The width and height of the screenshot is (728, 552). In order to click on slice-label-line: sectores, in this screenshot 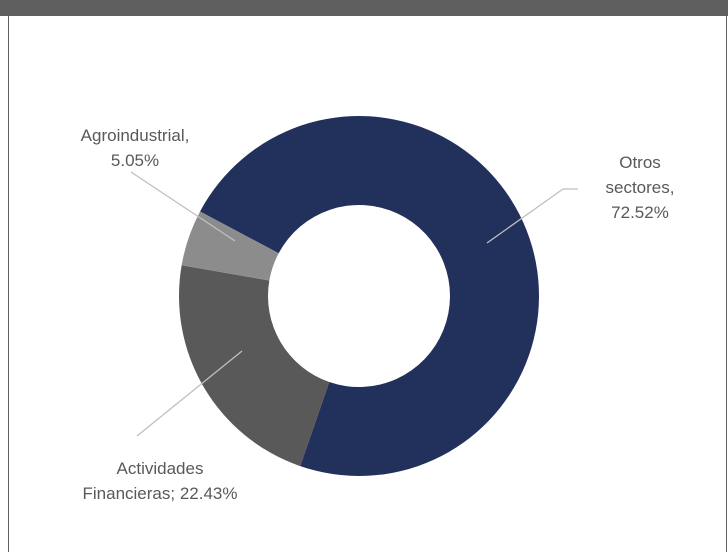, I will do `click(640, 187)`.